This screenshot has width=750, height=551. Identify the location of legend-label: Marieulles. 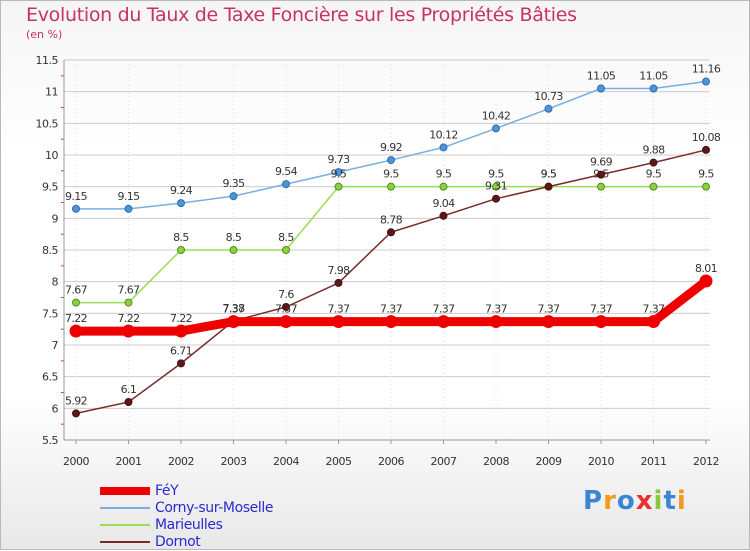
(189, 525).